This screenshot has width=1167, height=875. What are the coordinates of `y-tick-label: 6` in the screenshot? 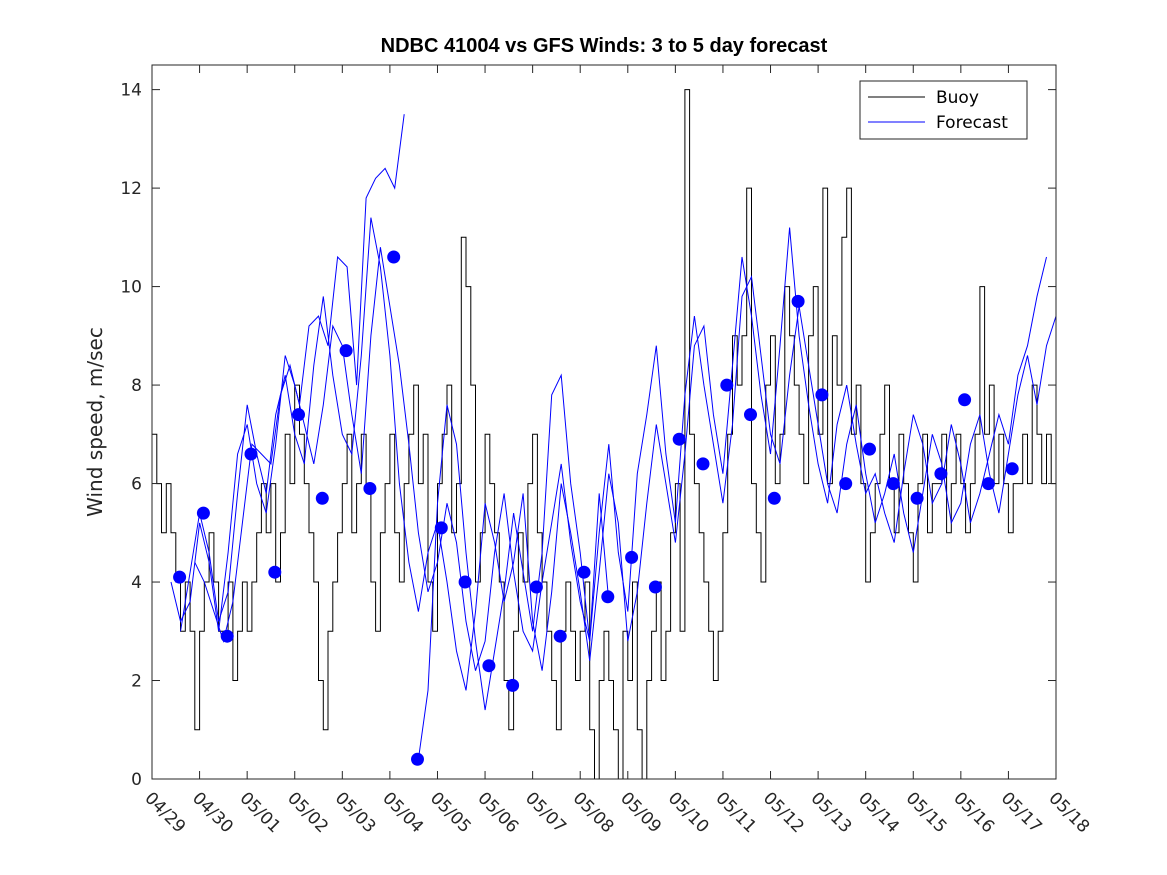 It's located at (136, 485).